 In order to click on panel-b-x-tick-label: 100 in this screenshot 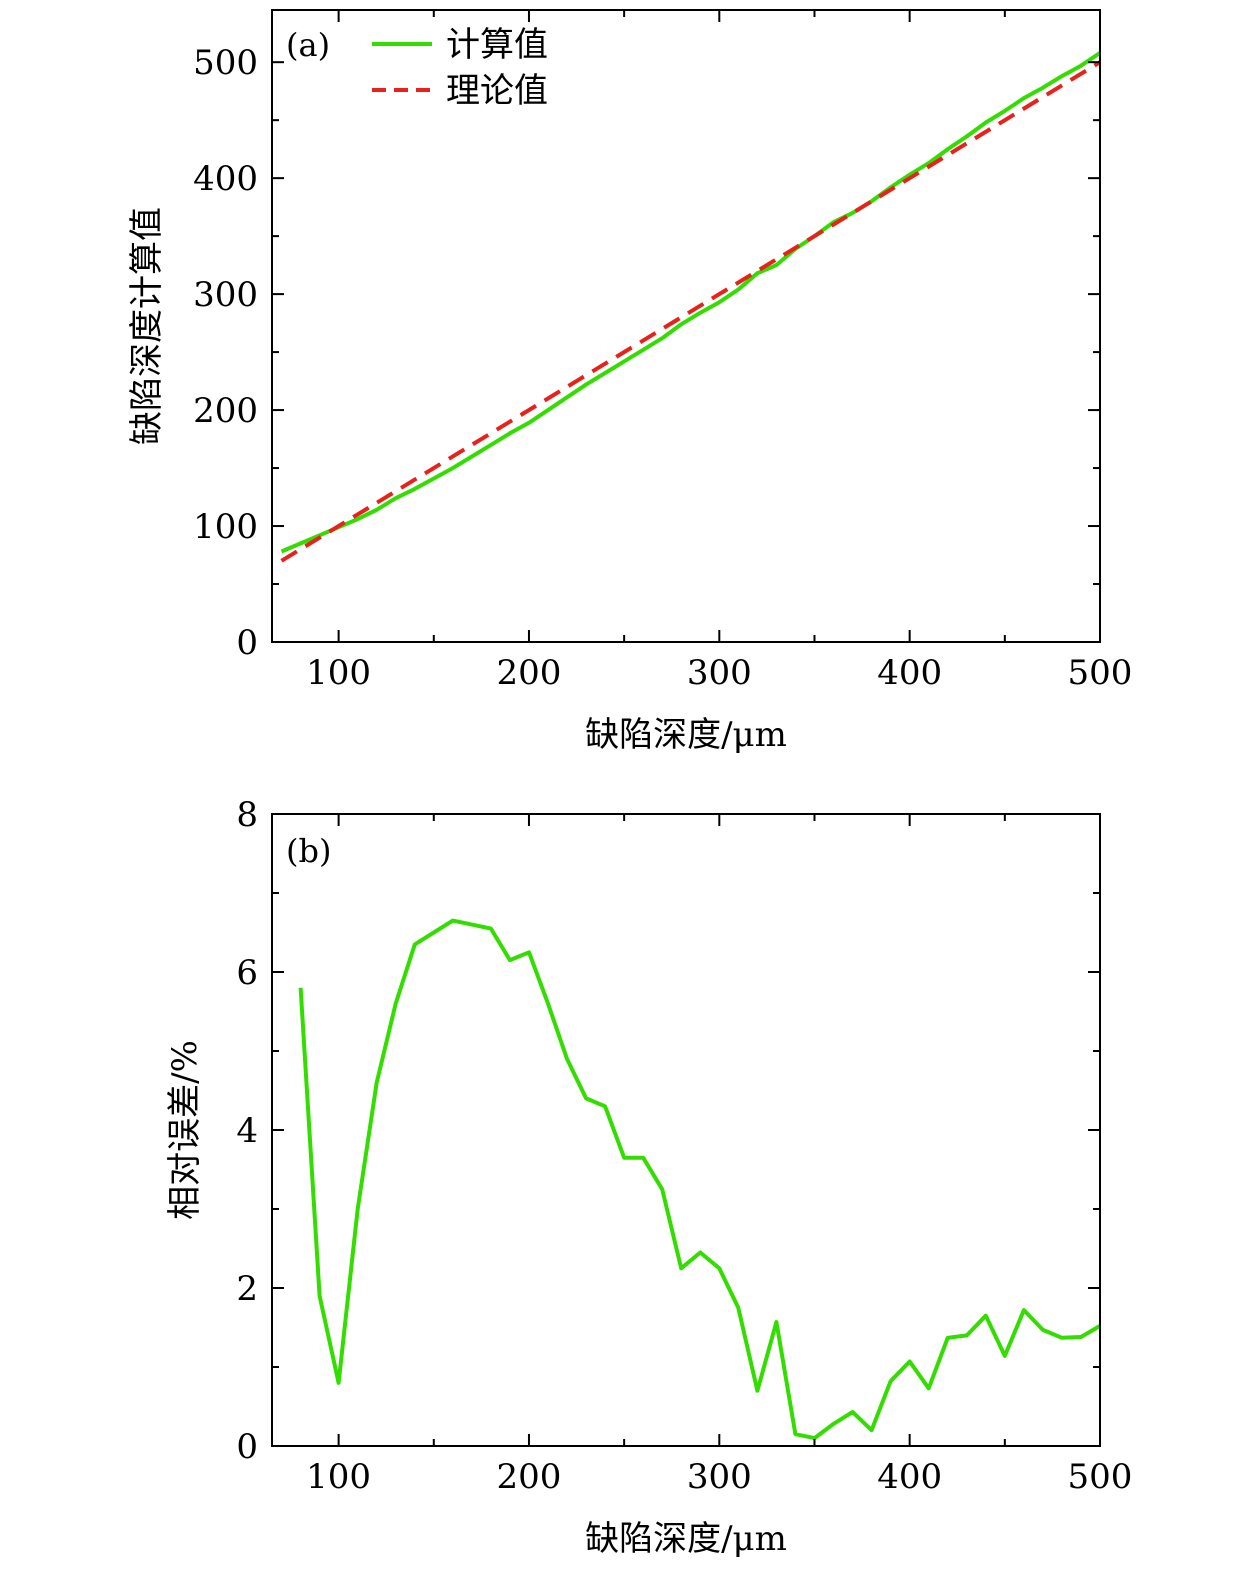, I will do `click(338, 1477)`.